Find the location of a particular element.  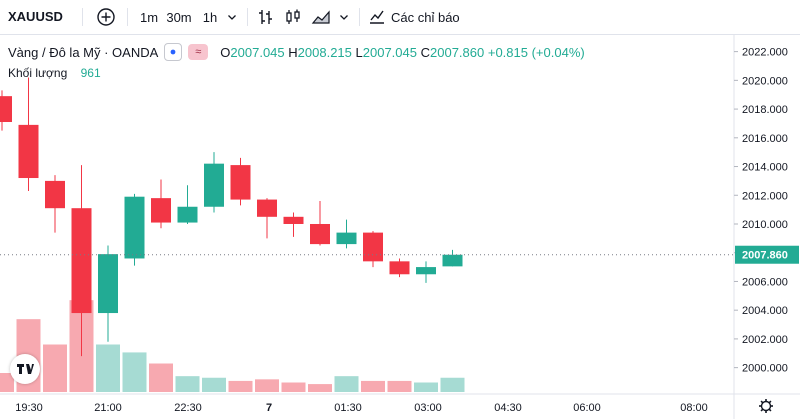

bars-icon is located at coordinates (265, 17).